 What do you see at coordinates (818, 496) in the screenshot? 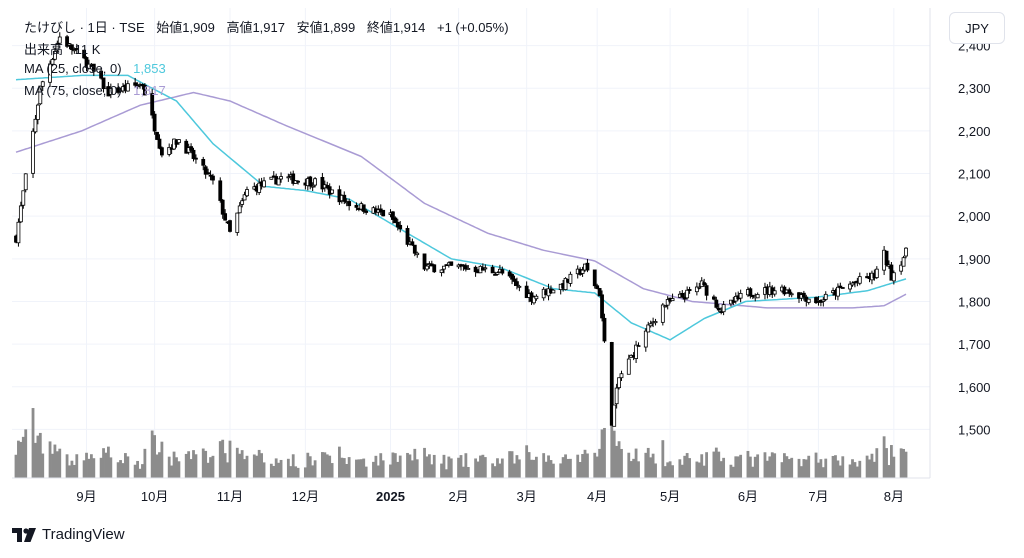
I see `time-tick-label: 7月` at bounding box center [818, 496].